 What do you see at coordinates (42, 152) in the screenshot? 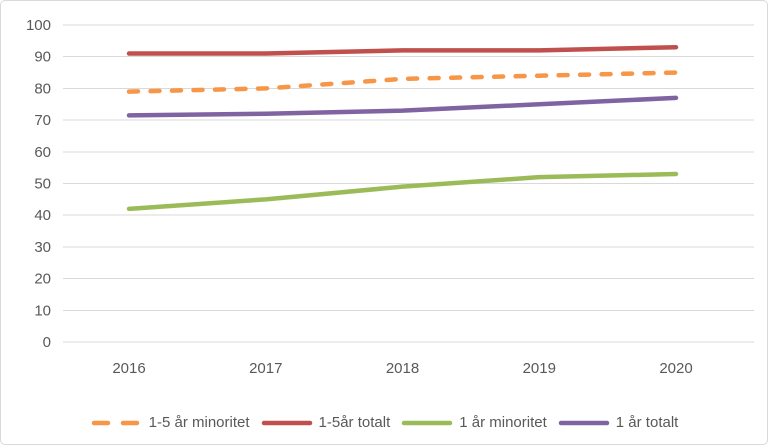
I see `y-axis-tick-label: 60` at bounding box center [42, 152].